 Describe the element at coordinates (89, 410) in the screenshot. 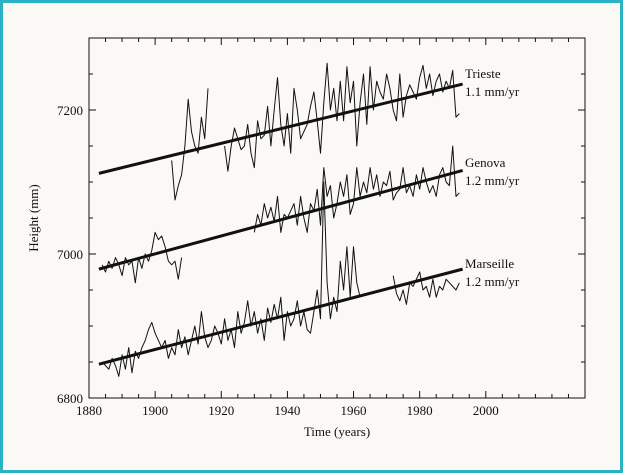

I see `x-tick-label: 1880` at that location.